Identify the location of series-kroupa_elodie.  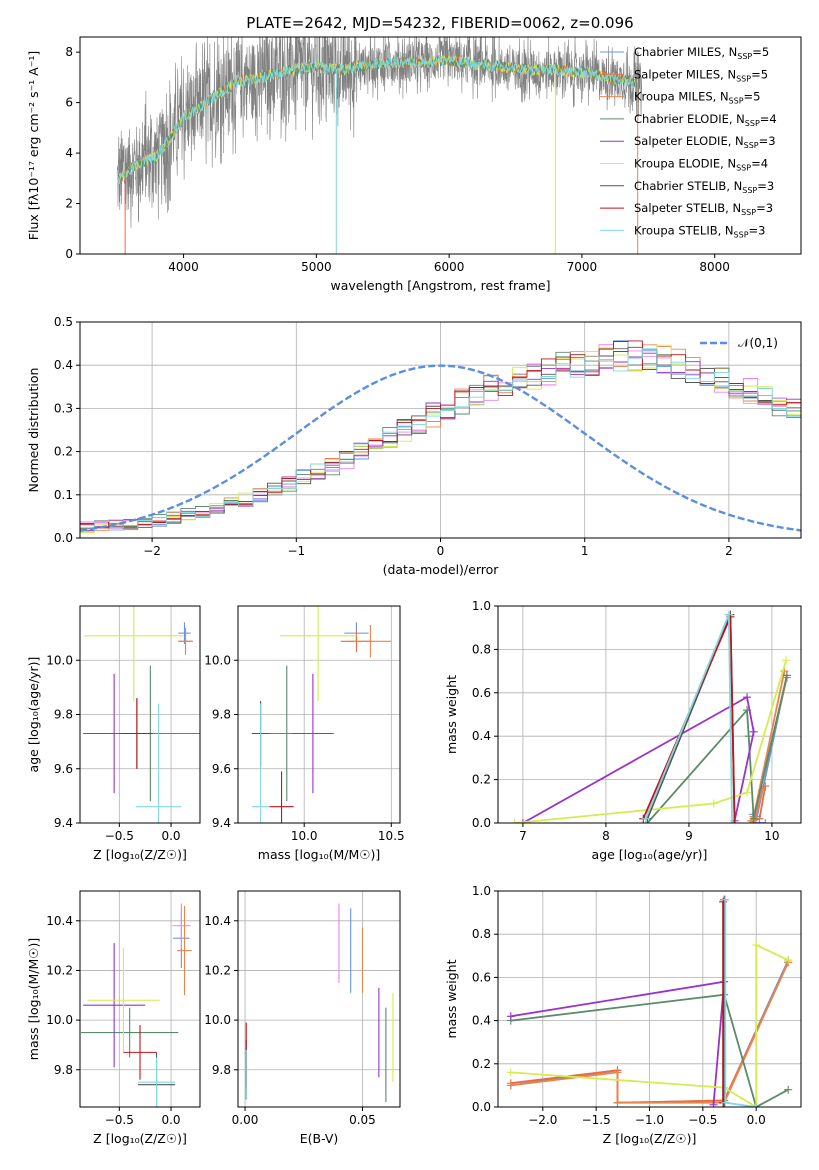
(649, 1025).